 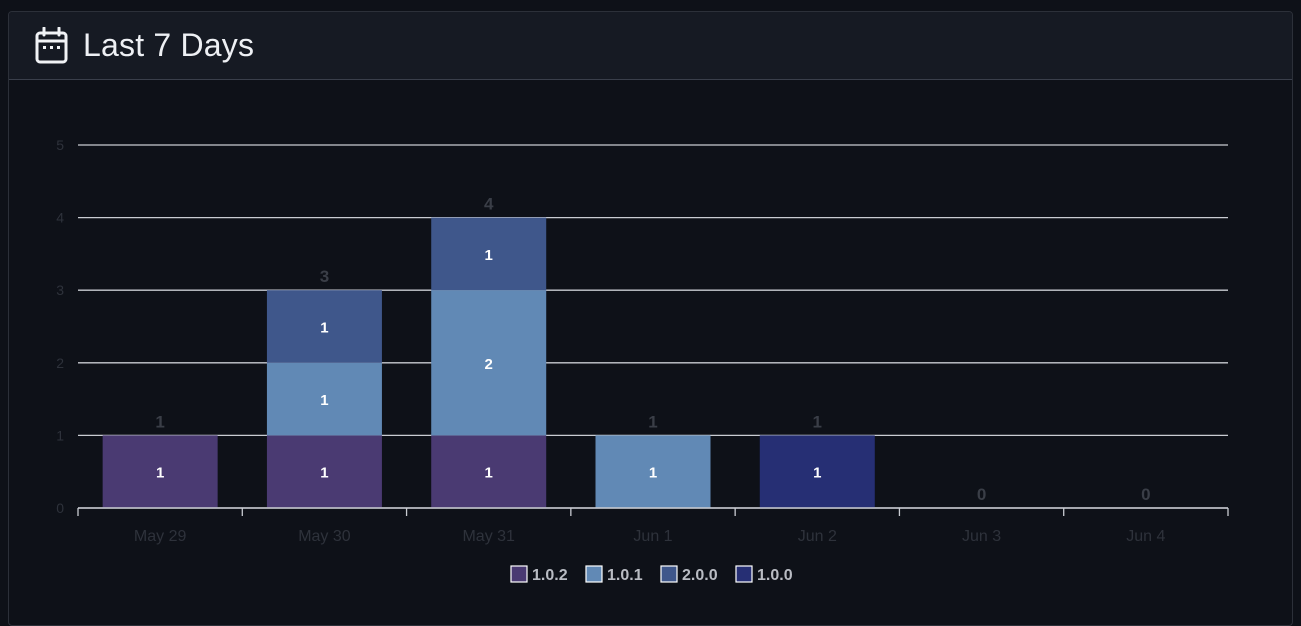 What do you see at coordinates (169, 45) in the screenshot?
I see `page-title: Last 7 Days` at bounding box center [169, 45].